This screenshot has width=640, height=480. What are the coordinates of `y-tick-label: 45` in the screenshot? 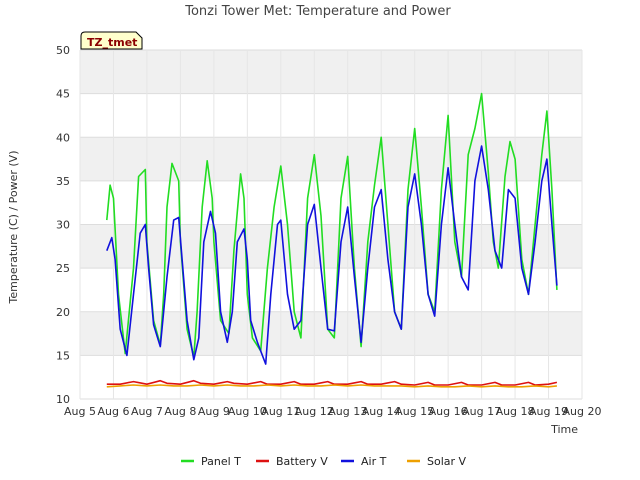 It's located at (63, 94).